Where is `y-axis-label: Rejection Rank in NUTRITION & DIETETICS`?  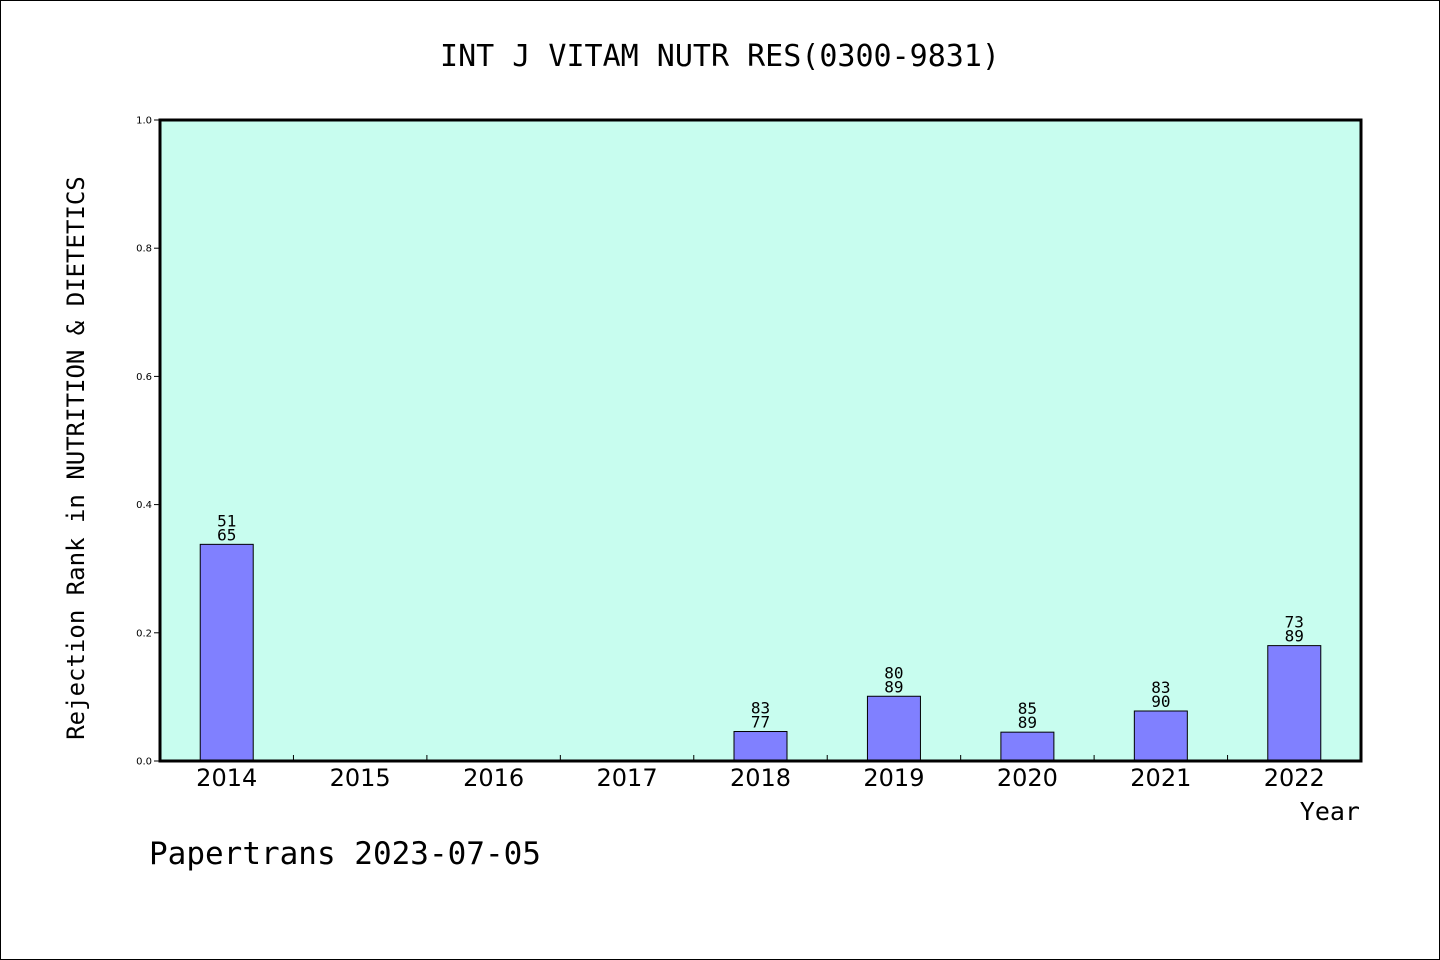 y-axis-label: Rejection Rank in NUTRITION & DIETETICS is located at coordinates (76, 458).